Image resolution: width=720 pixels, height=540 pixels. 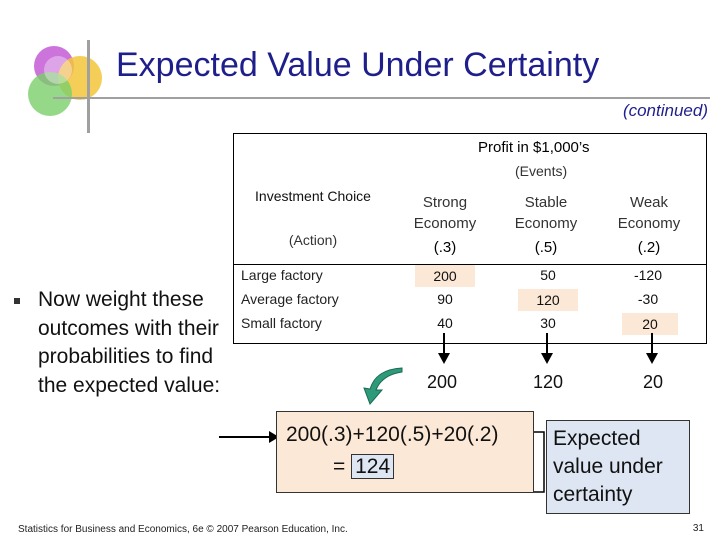 What do you see at coordinates (445, 276) in the screenshot?
I see `table-cell: 200` at bounding box center [445, 276].